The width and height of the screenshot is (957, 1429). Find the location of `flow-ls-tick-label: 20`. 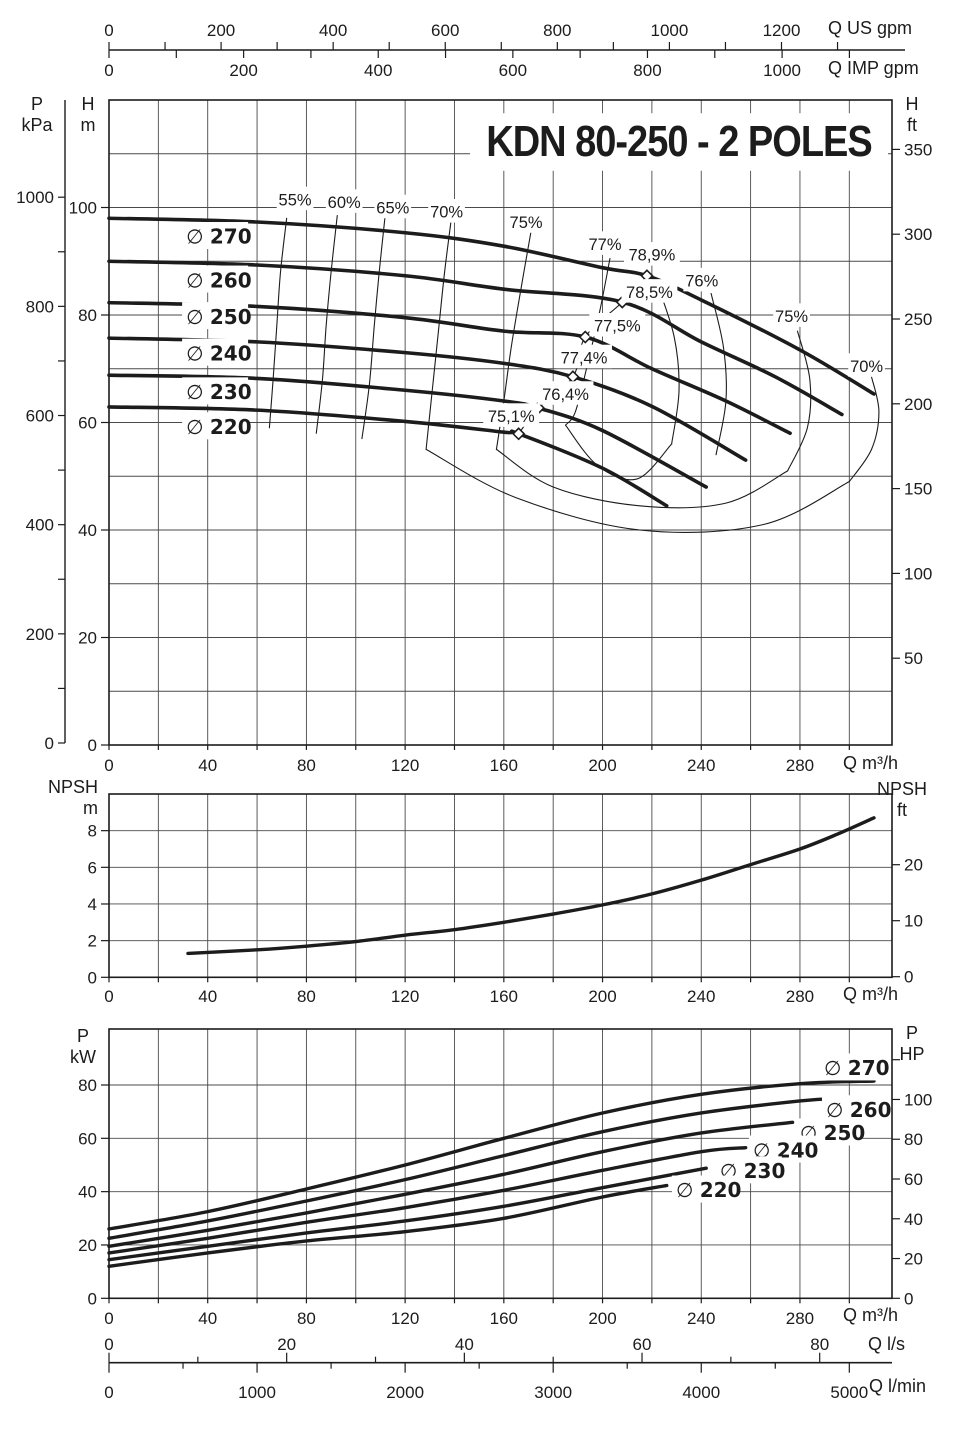

flow-ls-tick-label: 20 is located at coordinates (286, 1344).